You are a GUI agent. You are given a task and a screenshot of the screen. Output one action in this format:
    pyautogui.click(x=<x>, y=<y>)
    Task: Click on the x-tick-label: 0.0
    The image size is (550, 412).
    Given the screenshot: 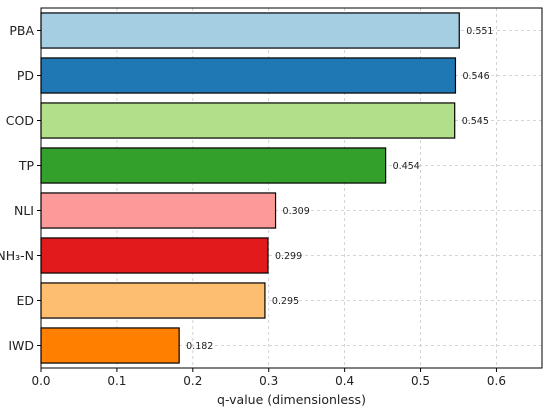 What is the action you would take?
    pyautogui.click(x=40, y=381)
    